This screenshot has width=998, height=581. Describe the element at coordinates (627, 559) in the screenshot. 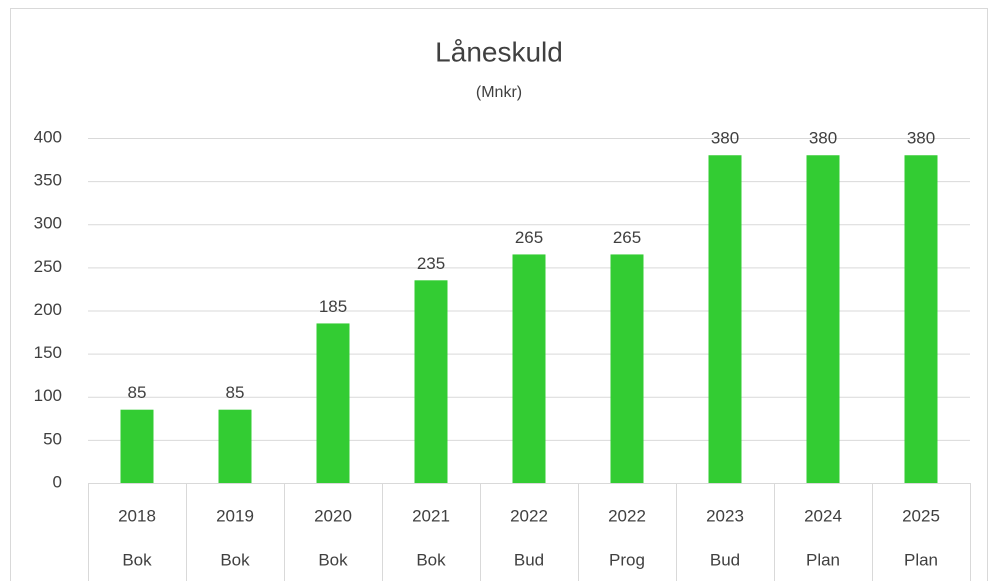

I see `x-tick-sublabel: Prog` at that location.